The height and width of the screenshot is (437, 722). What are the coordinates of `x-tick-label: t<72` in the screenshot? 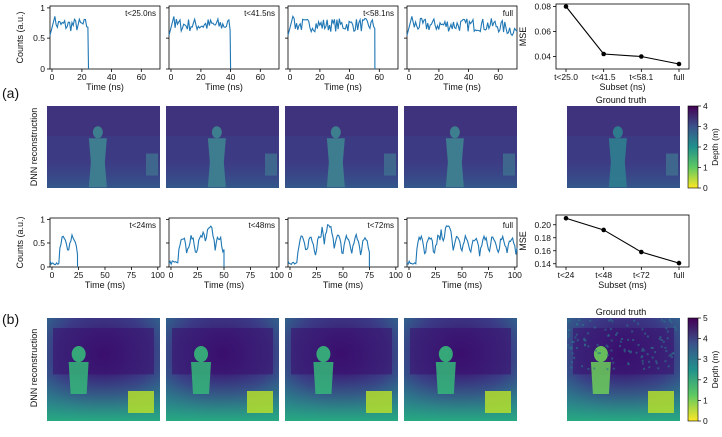 It's located at (641, 275).